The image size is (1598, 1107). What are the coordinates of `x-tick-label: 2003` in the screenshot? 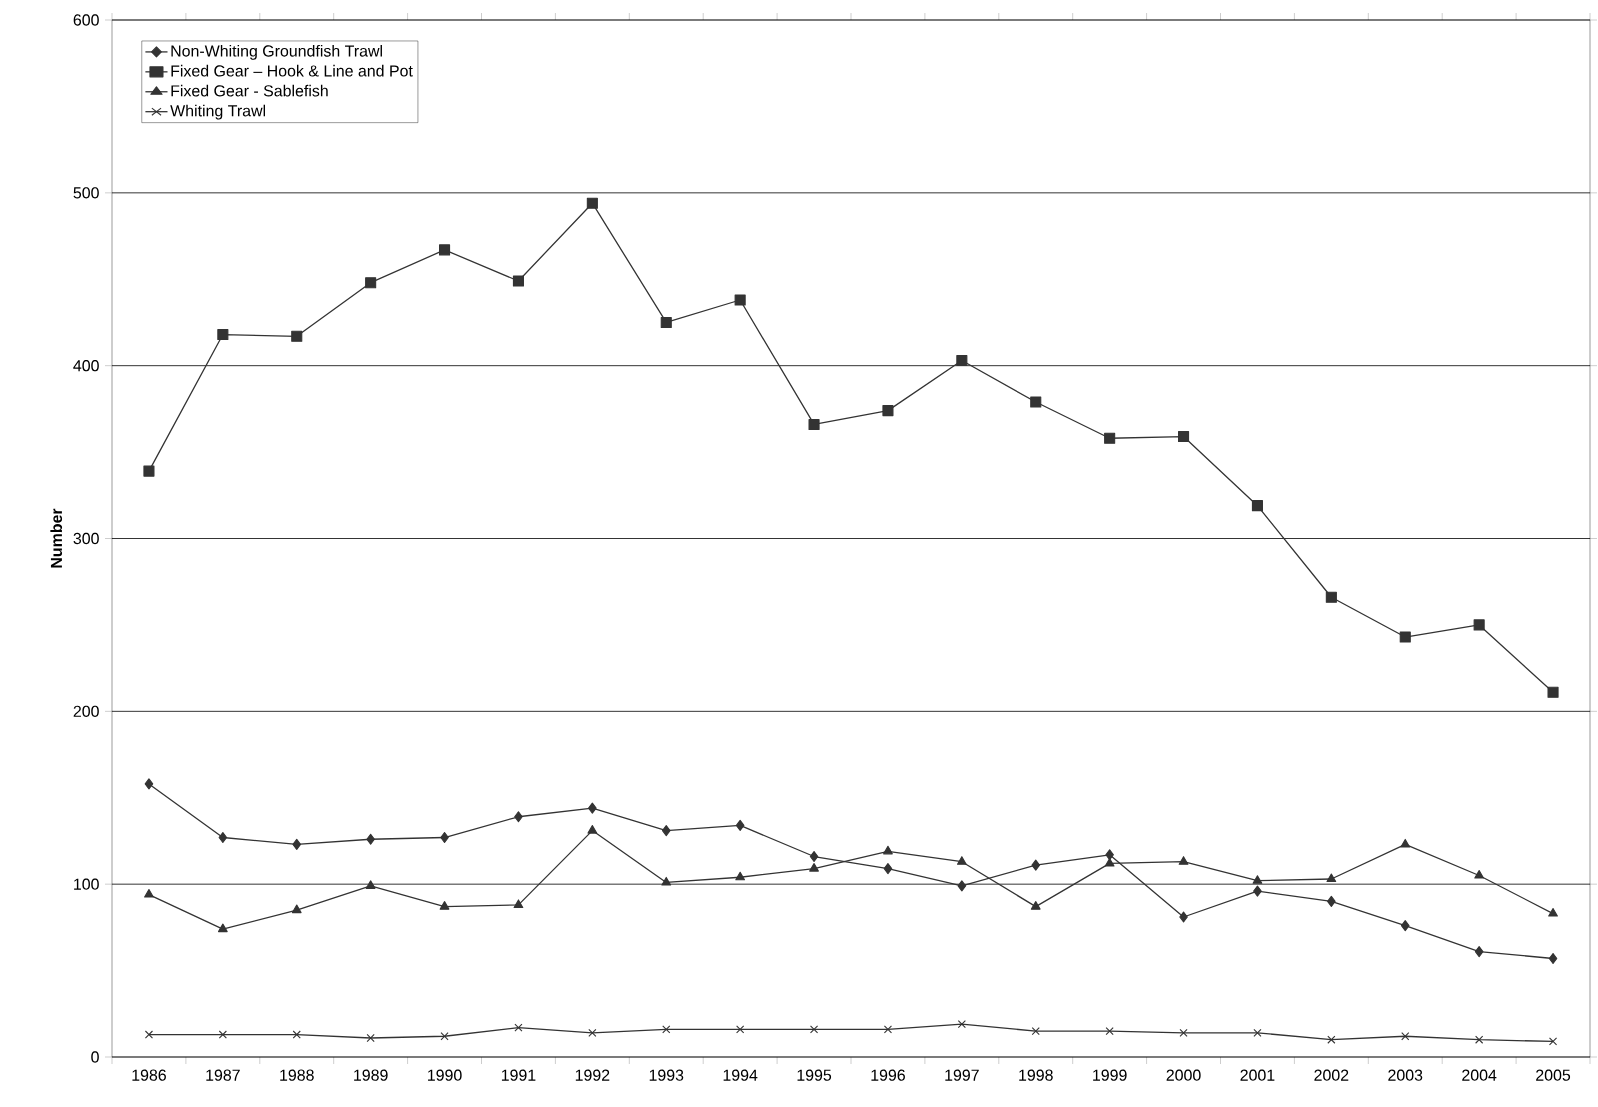 It's located at (1405, 1075).